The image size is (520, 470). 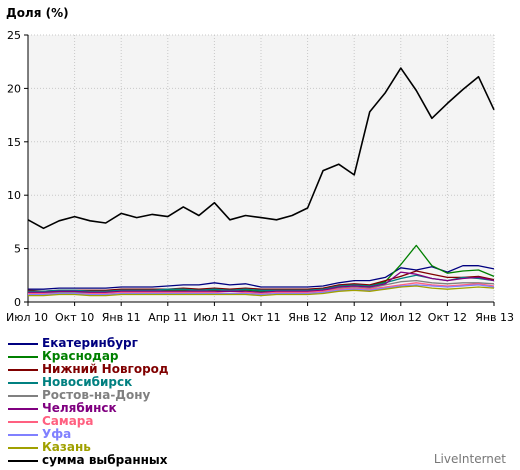 I want to click on legend-label: Самара, so click(x=68, y=421).